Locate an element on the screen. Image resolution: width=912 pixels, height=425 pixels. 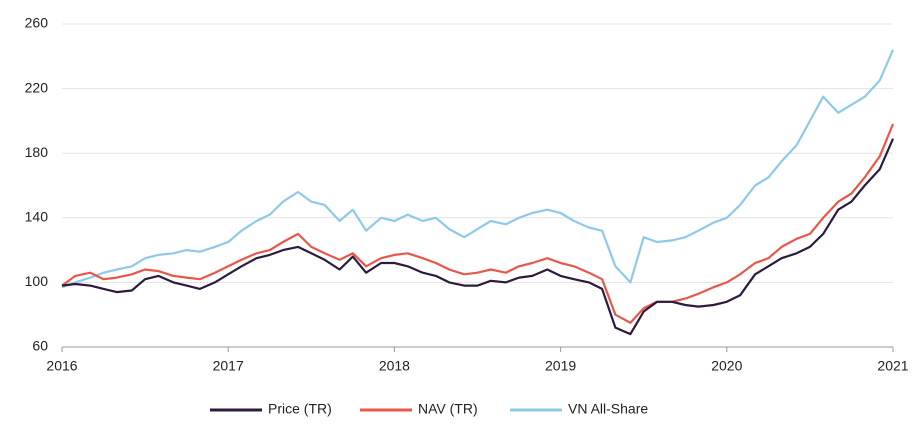
legend-label: NAV (TR) is located at coordinates (448, 409).